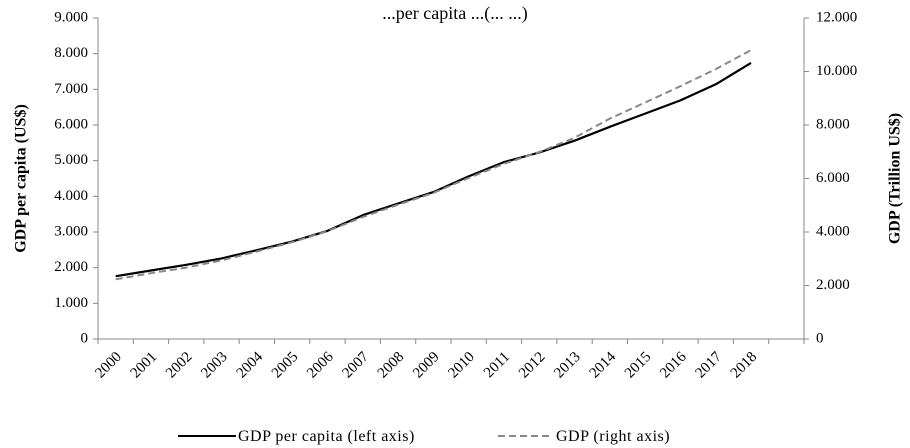 This screenshot has width=910, height=448. Describe the element at coordinates (744, 365) in the screenshot. I see `x-tick-label: 2018` at that location.